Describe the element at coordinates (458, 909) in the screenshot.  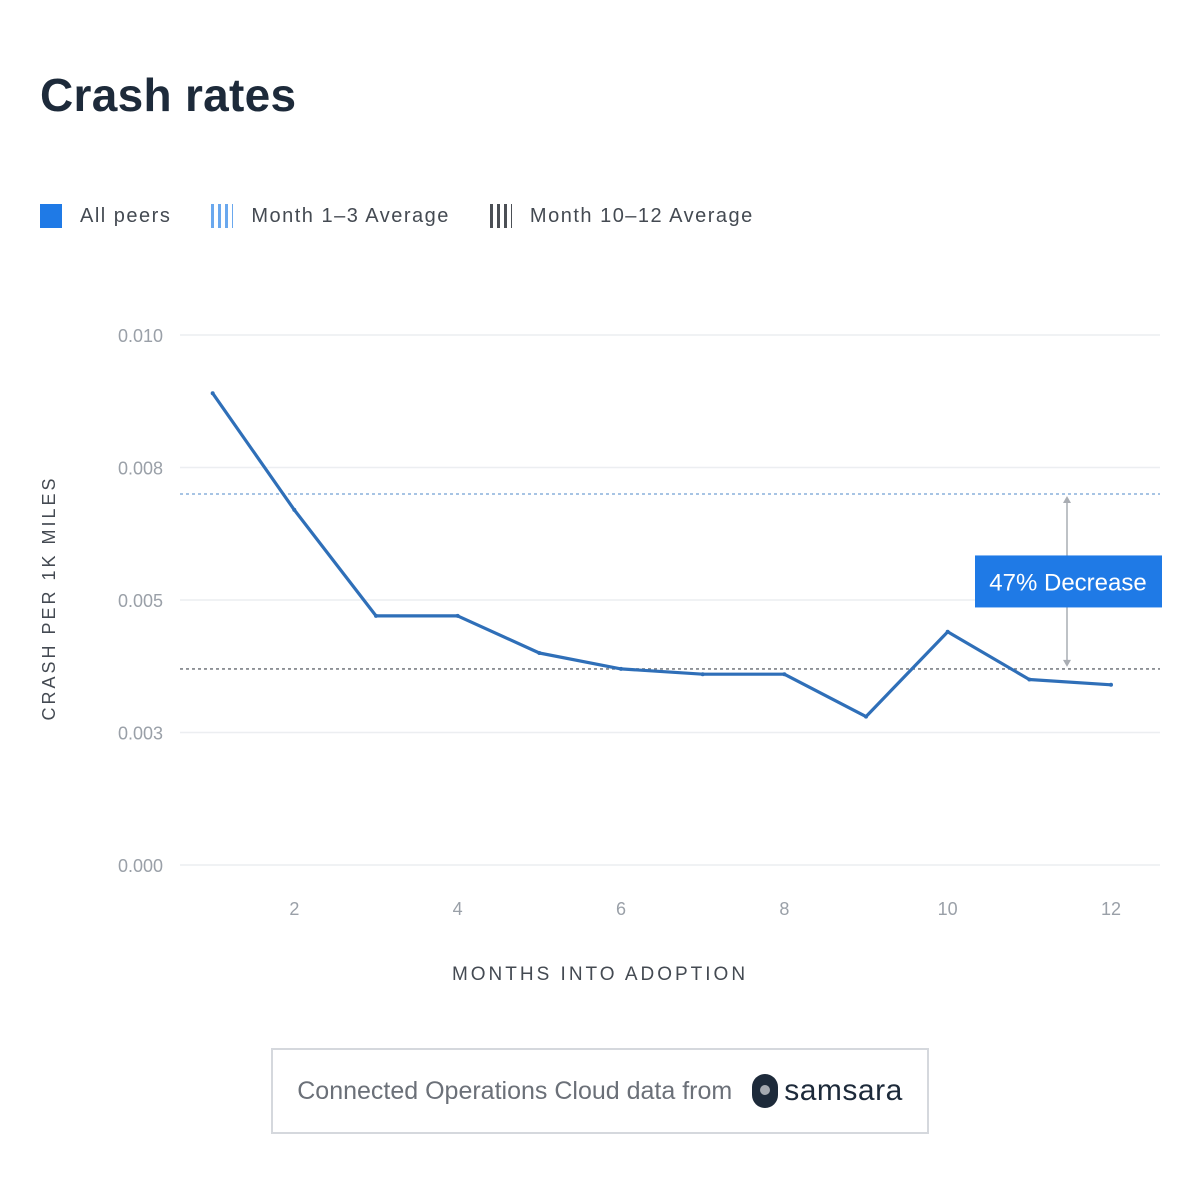
I see `x-tick-label: 4` at that location.